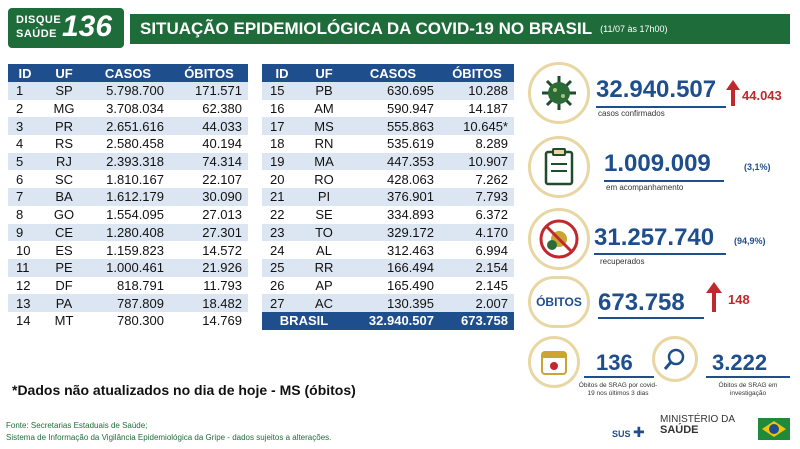 Image resolution: width=800 pixels, height=449 pixels. I want to click on table-row: 21 PI 376.901 7.793, so click(388, 197).